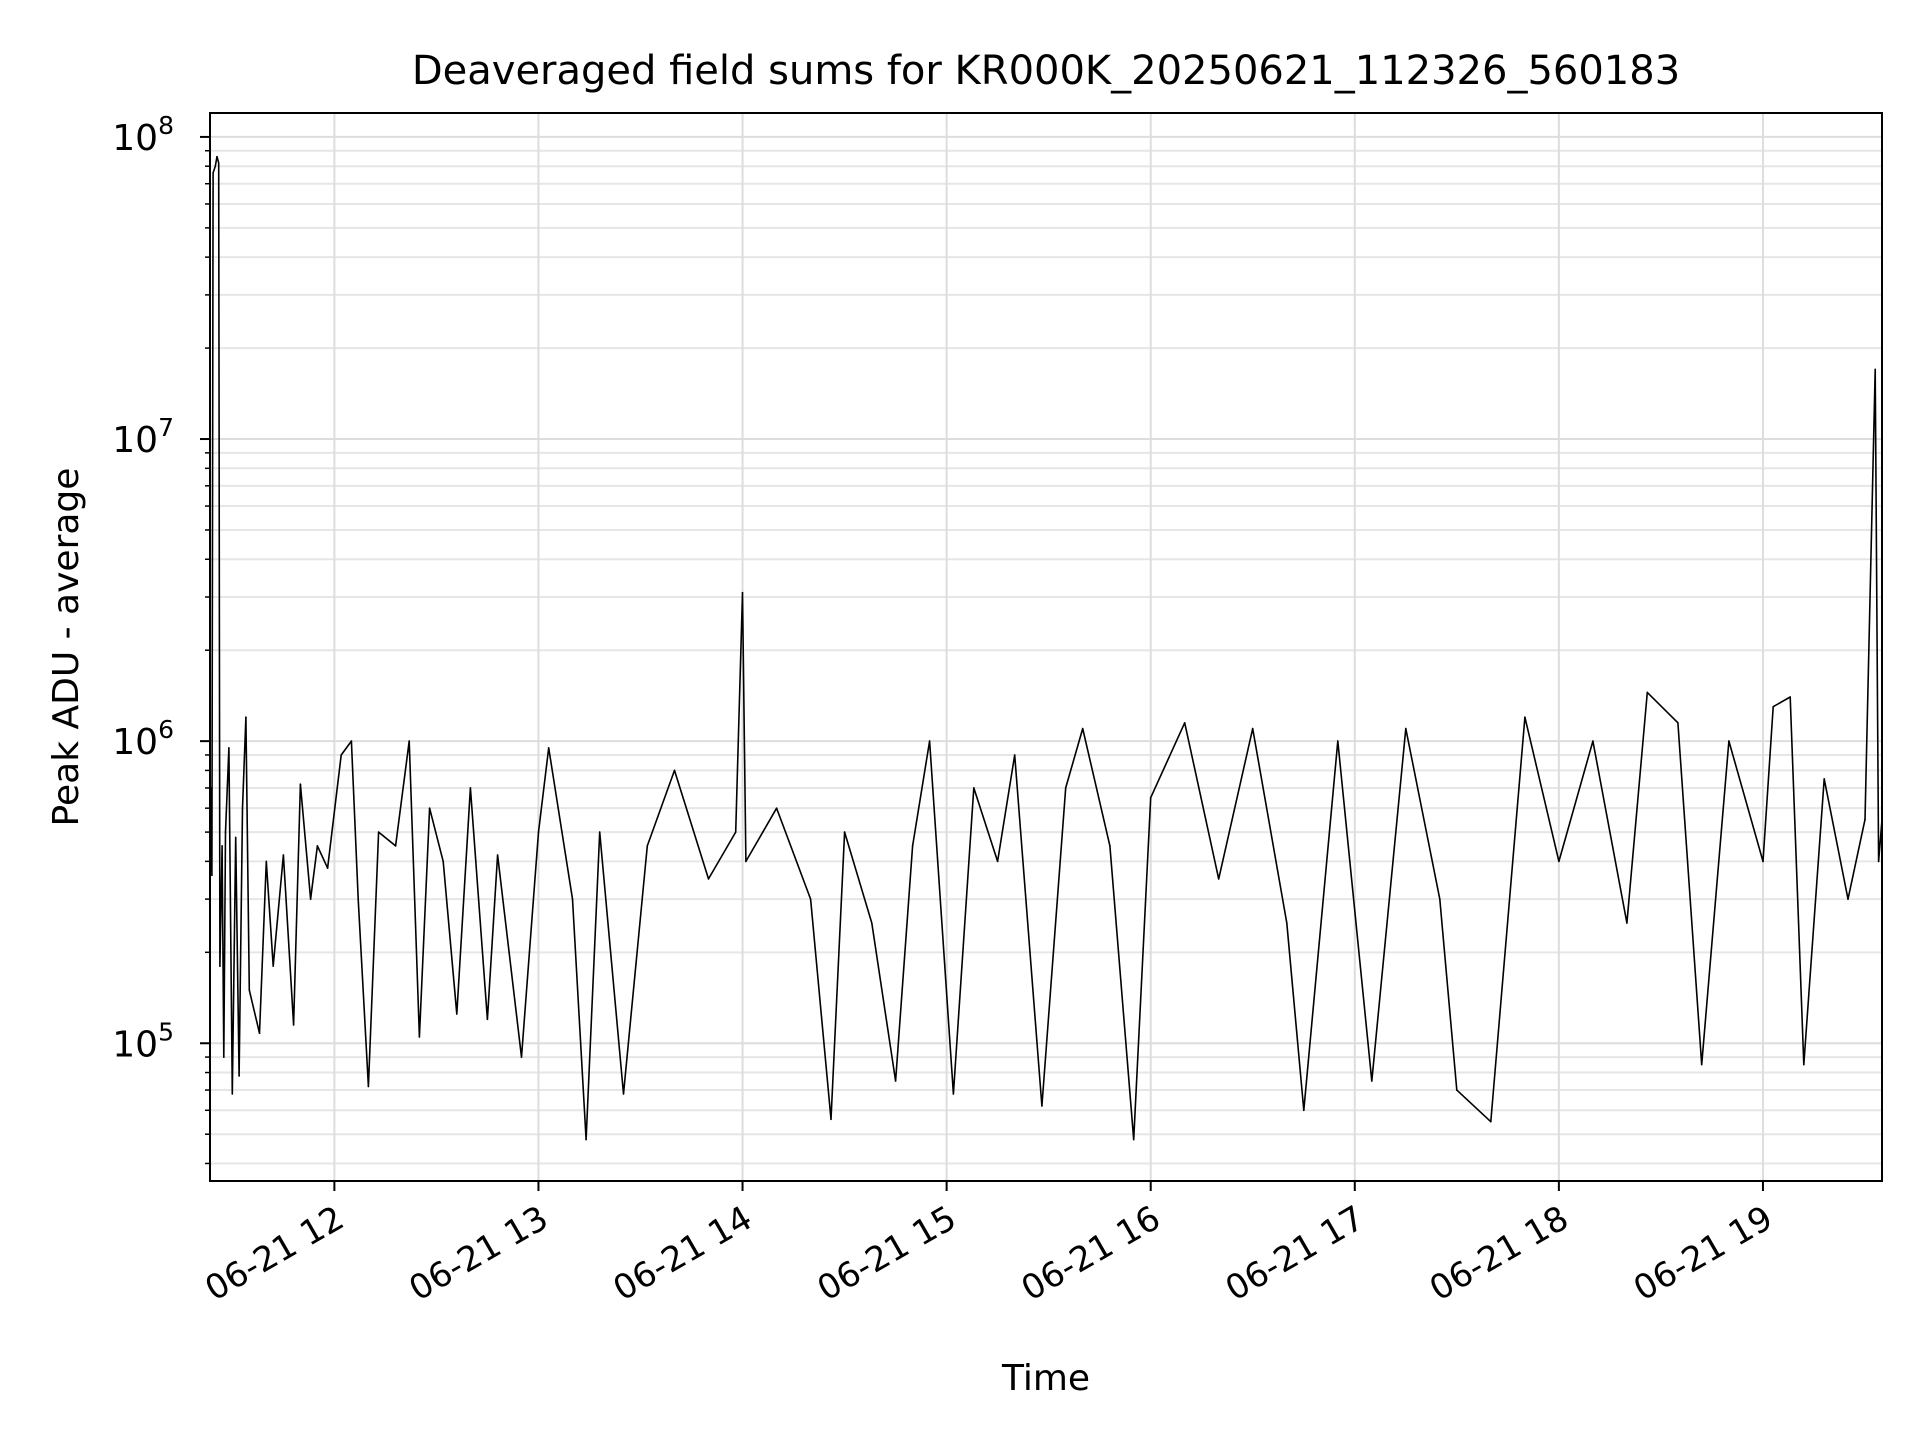  What do you see at coordinates (143, 1041) in the screenshot?
I see `y-tick-label: 10⁵` at bounding box center [143, 1041].